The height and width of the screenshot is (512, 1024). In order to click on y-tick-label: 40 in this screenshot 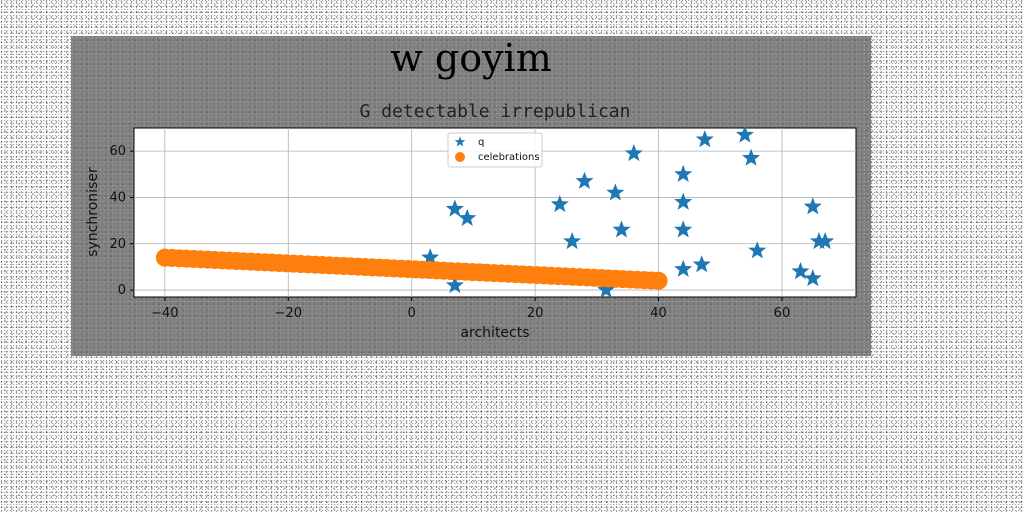, I will do `click(117, 197)`.